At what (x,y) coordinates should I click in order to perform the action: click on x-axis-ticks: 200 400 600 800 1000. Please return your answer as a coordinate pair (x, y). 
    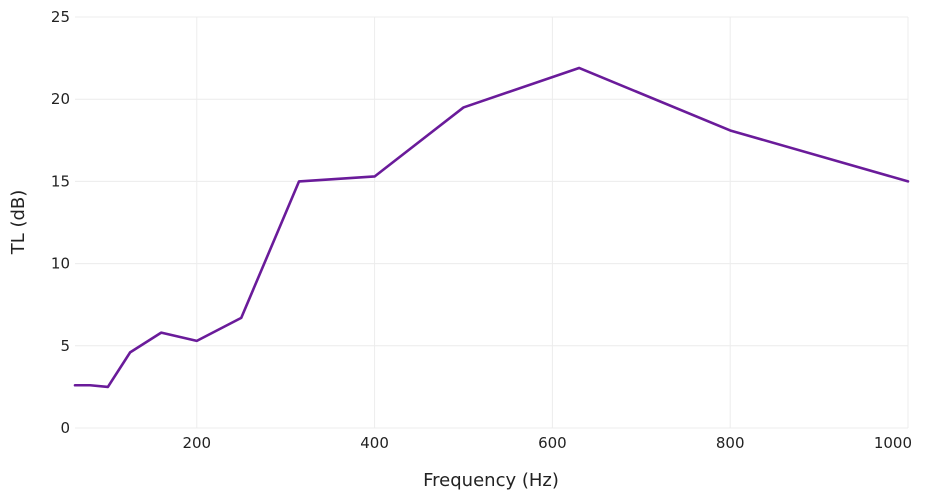
    Looking at the image, I should click on (547, 443).